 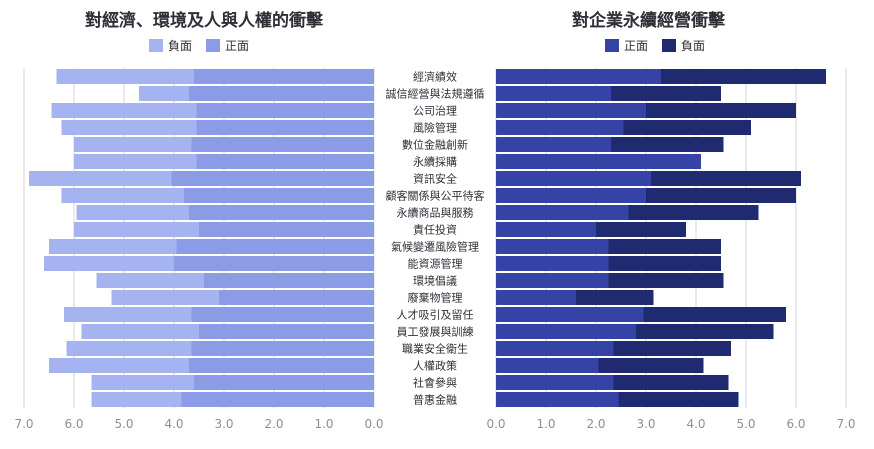 I want to click on category-label: 永續商品與服務, so click(x=435, y=213).